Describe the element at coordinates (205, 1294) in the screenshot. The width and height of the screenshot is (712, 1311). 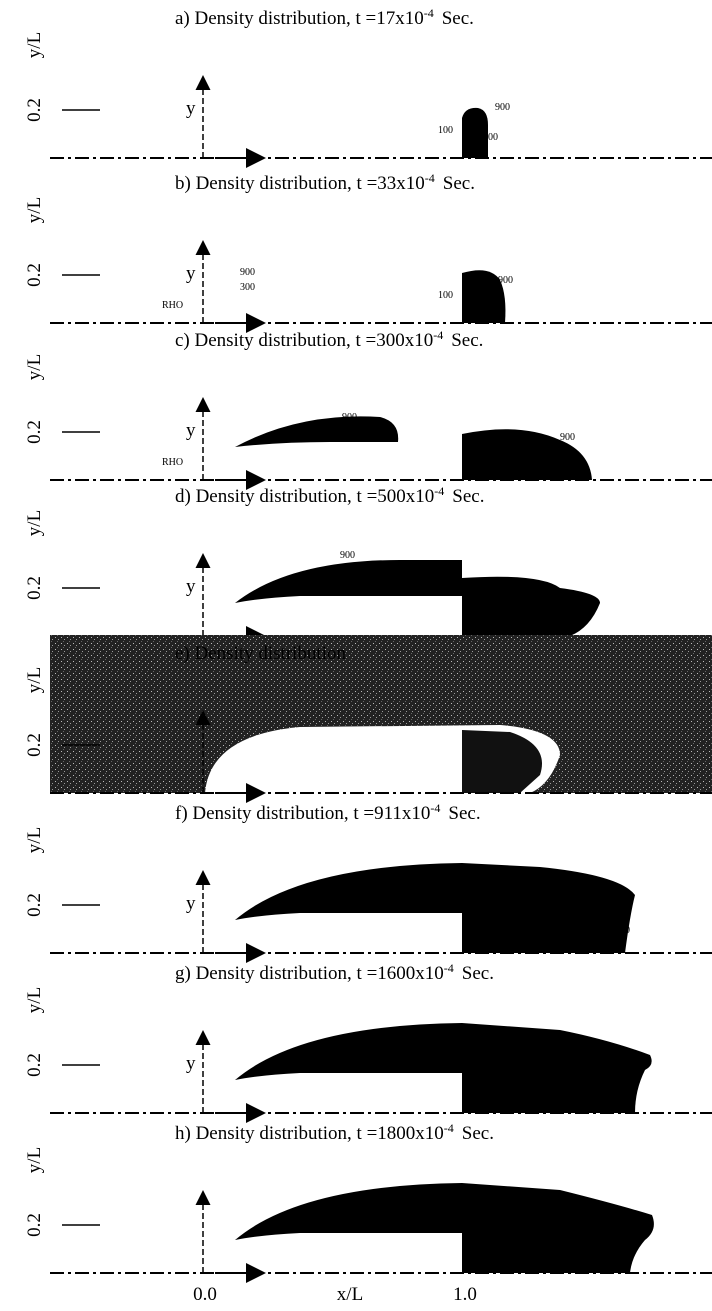
I see `x-tick-label: 0.0` at that location.